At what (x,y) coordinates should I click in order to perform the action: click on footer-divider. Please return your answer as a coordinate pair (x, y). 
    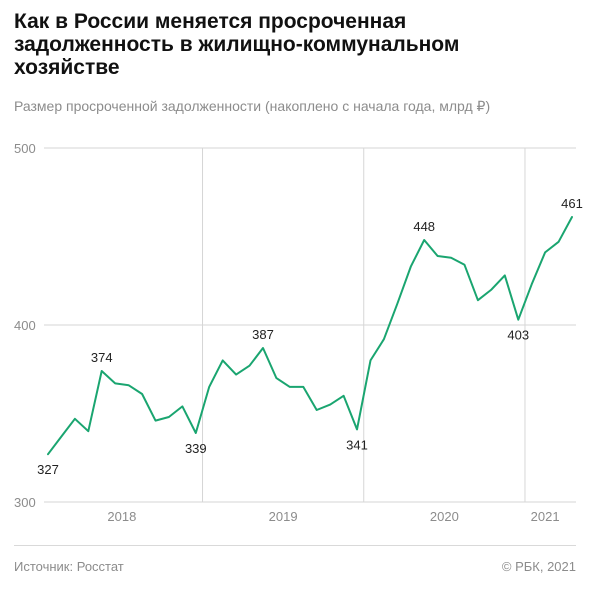
    Looking at the image, I should click on (295, 545).